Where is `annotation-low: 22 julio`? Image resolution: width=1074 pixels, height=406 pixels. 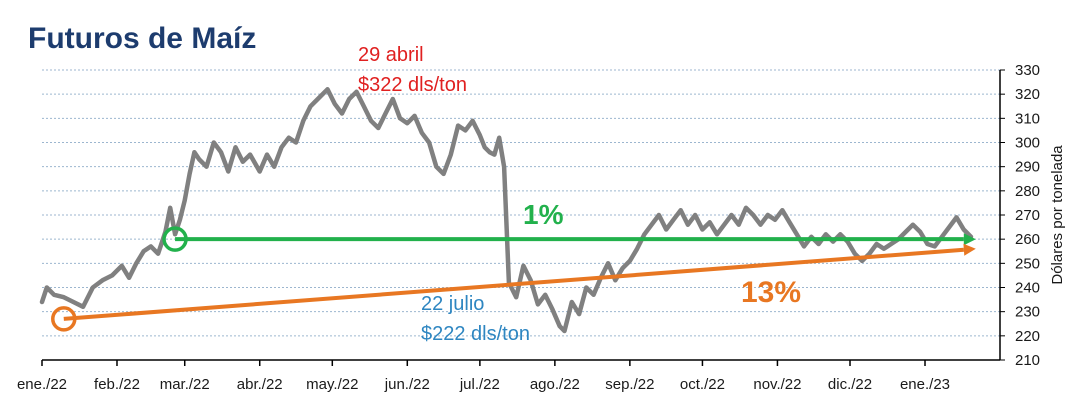
annotation-low: 22 julio is located at coordinates (452, 304).